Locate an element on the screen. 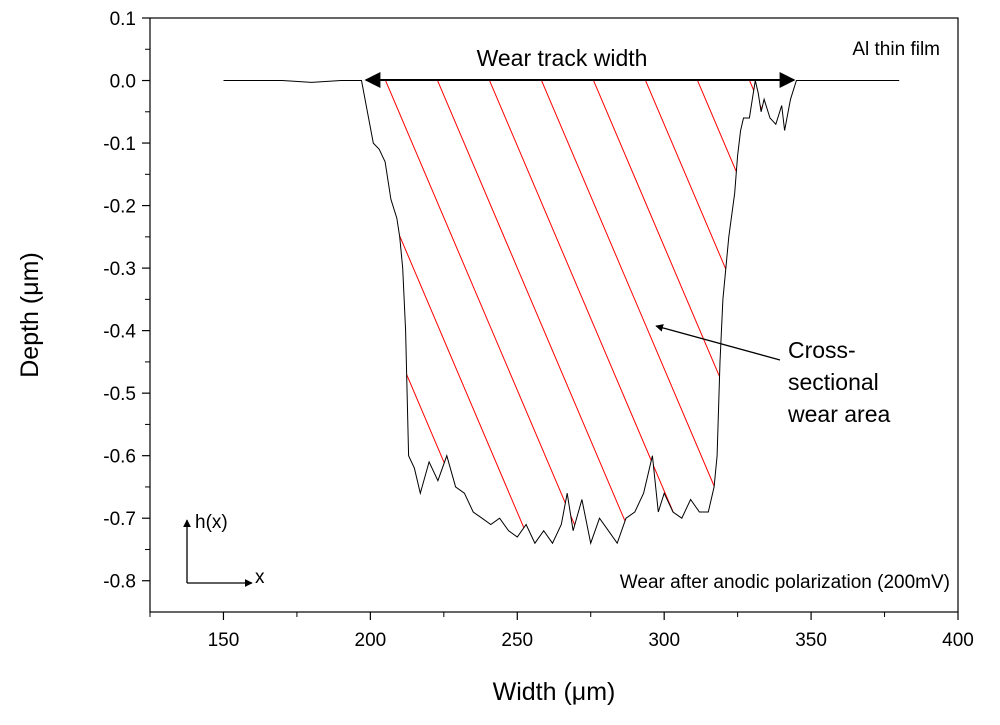 The image size is (1000, 725). x-axis-label: Width (μm) is located at coordinates (554, 692).